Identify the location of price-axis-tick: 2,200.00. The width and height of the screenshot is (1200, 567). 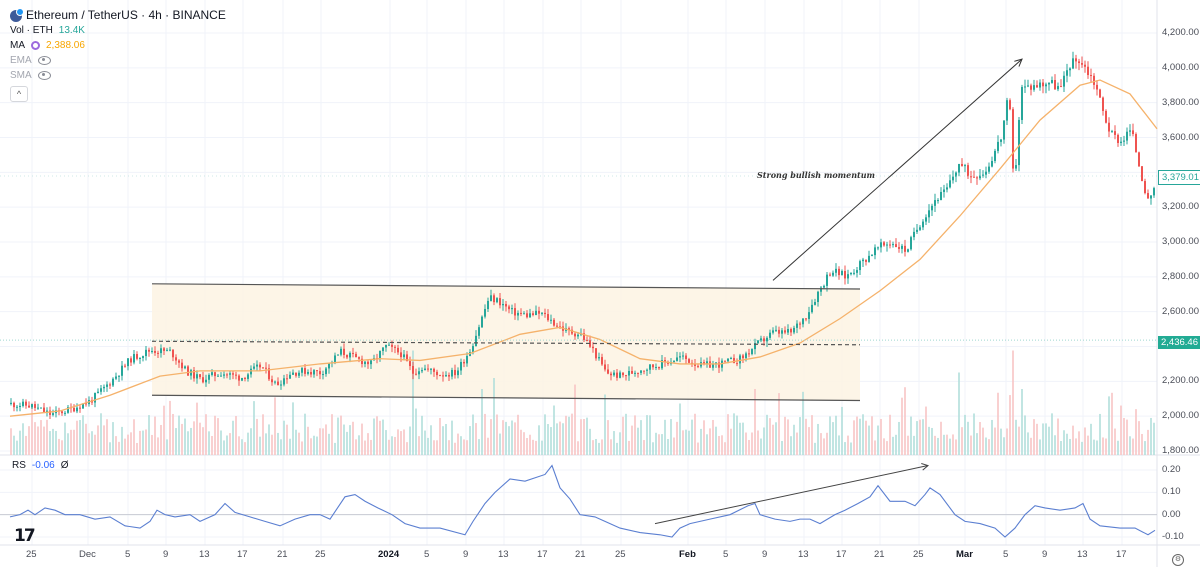
(1180, 381).